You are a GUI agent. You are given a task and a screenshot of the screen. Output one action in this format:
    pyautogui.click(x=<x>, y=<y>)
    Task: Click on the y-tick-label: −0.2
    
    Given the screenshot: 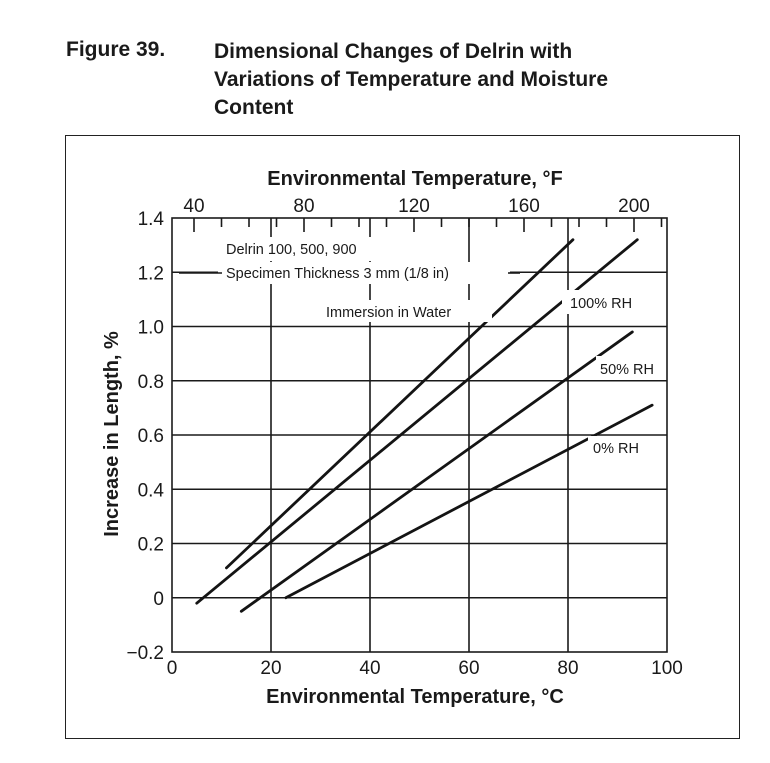 What is the action you would take?
    pyautogui.click(x=145, y=653)
    